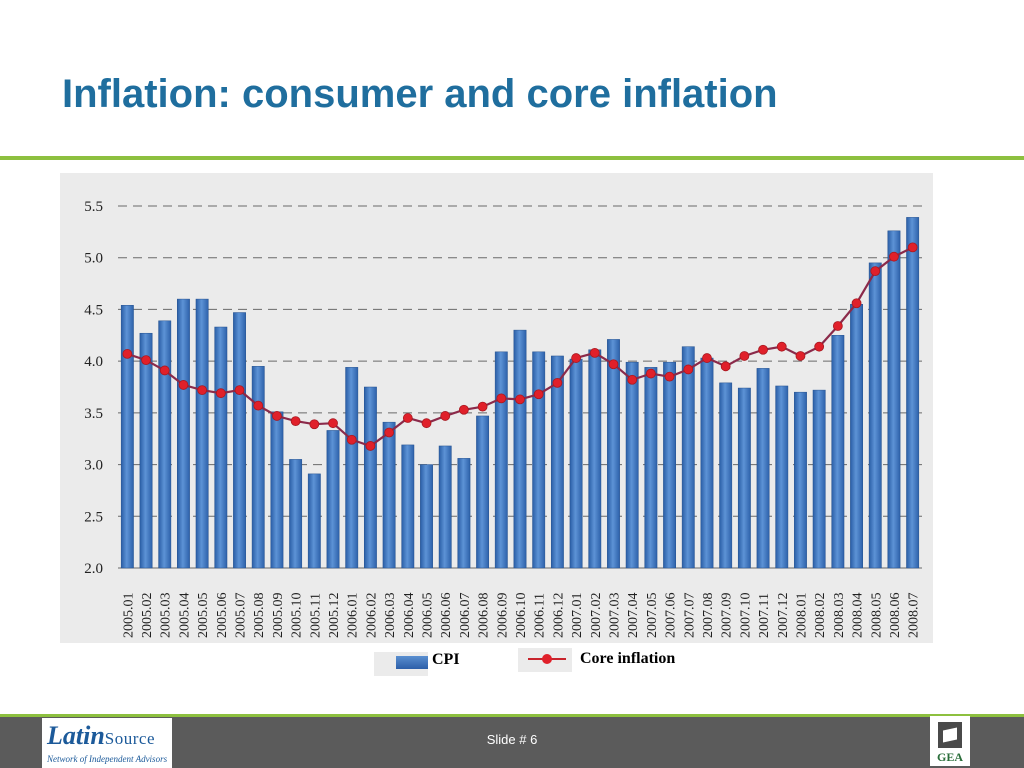 The width and height of the screenshot is (1024, 768). I want to click on x-tick-label: 2005.03, so click(166, 616).